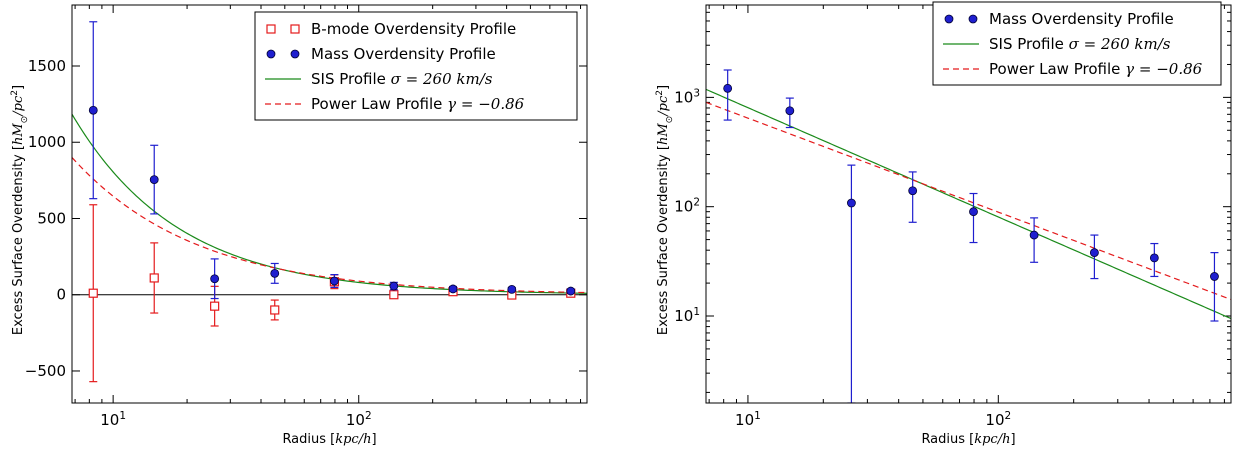 The image size is (1237, 451). I want to click on y-tick-label: 10¹, so click(687, 315).